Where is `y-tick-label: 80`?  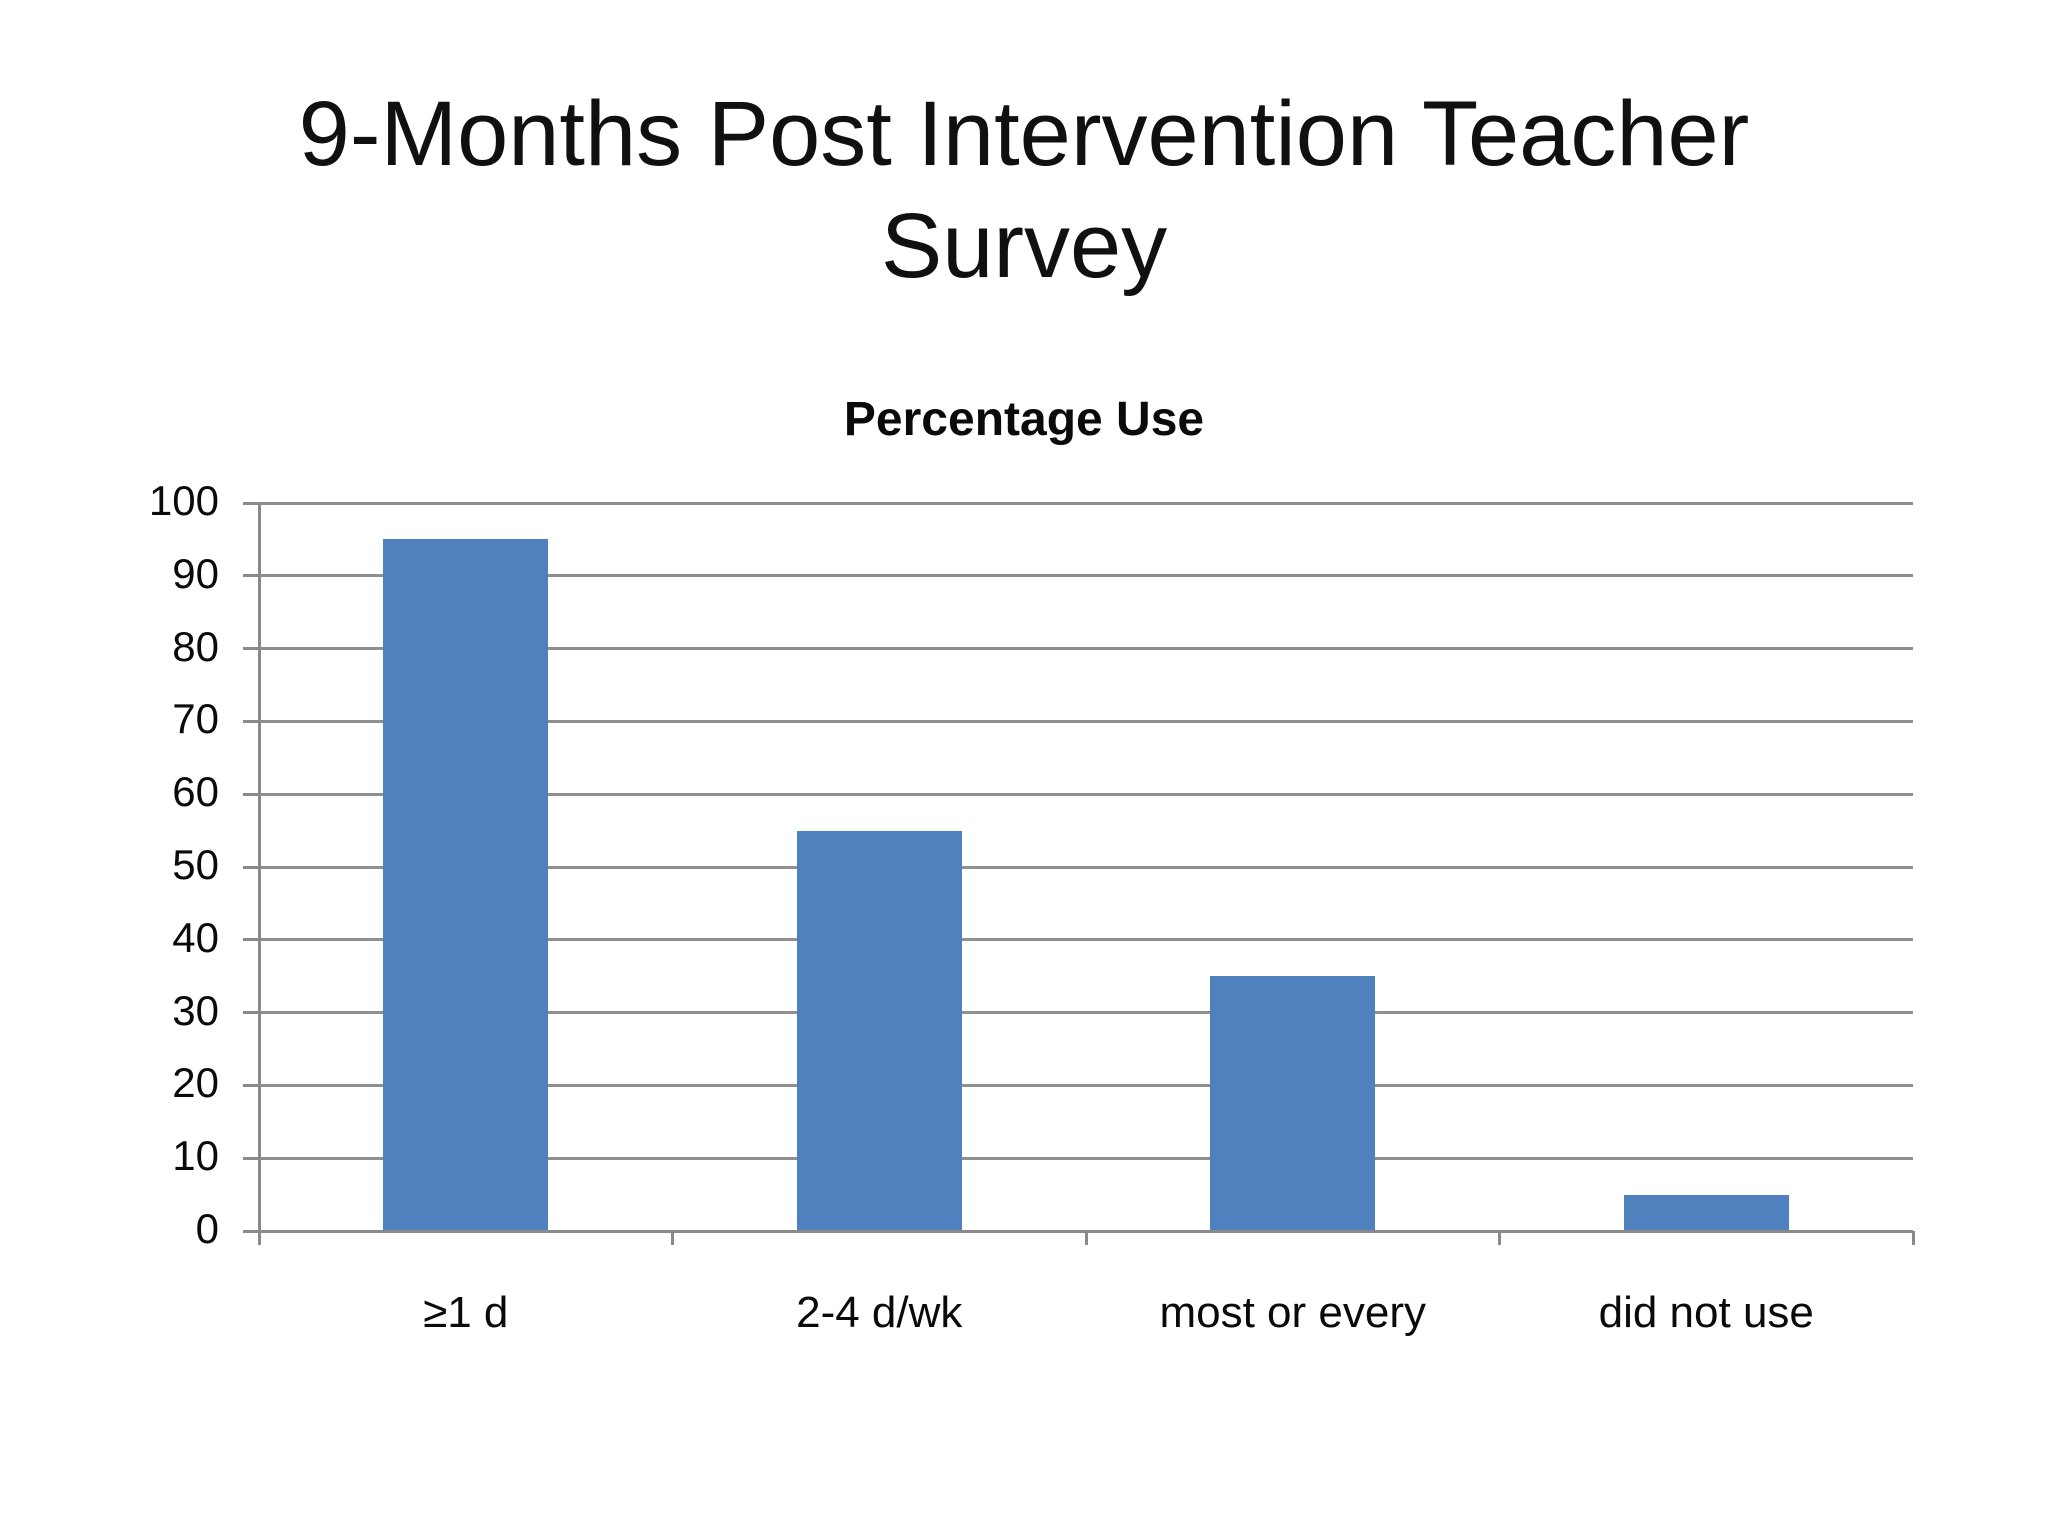
y-tick-label: 80 is located at coordinates (195, 646).